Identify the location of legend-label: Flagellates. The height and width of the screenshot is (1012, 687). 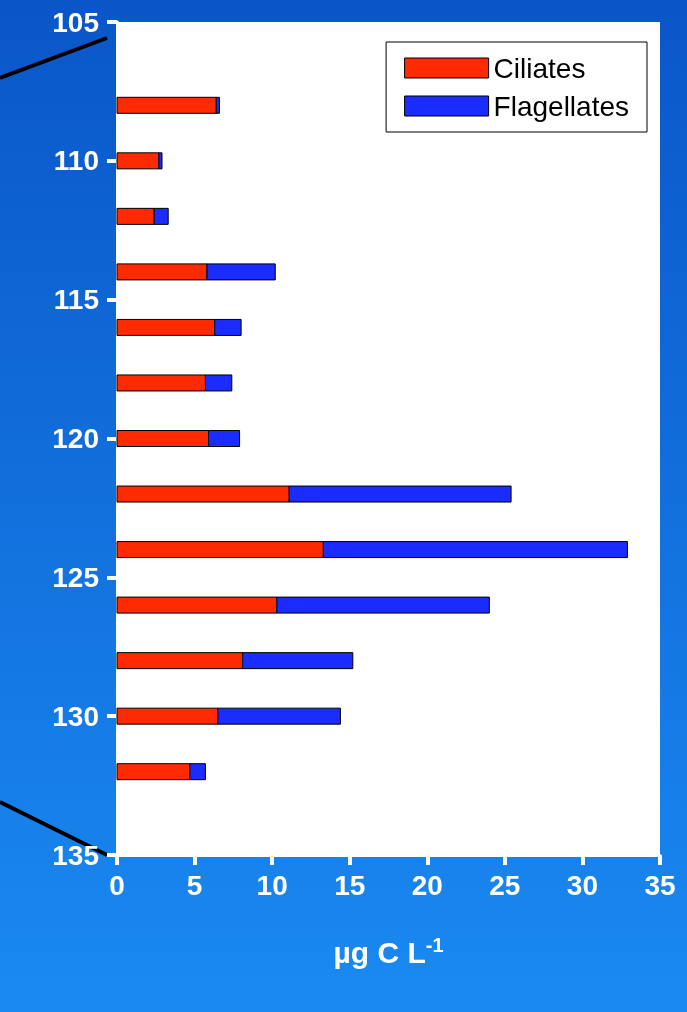
(561, 106).